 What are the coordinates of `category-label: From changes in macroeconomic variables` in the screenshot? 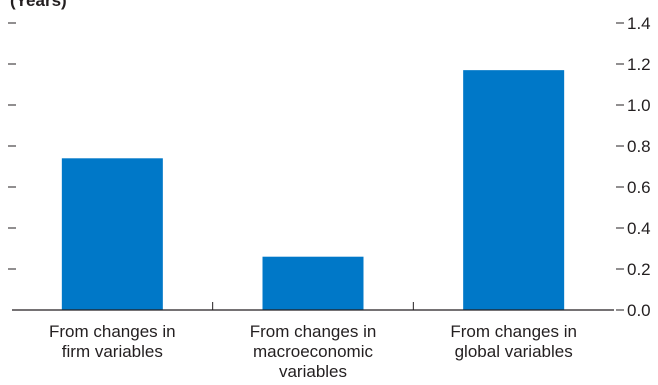 It's located at (313, 351).